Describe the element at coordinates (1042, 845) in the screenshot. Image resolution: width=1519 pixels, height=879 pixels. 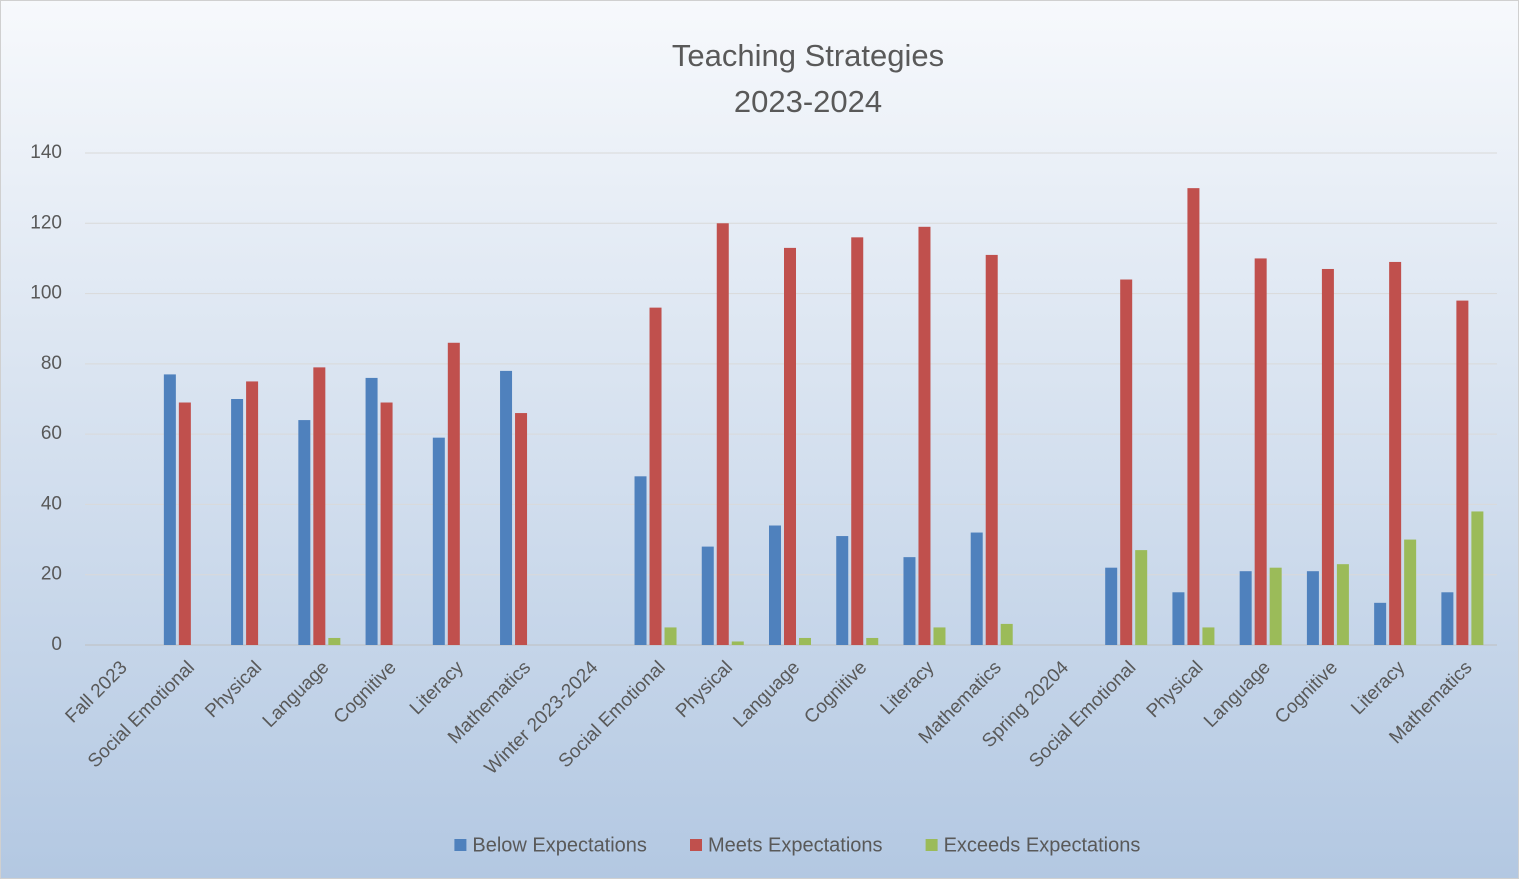
I see `legend-label: Exceeds Expectations` at that location.